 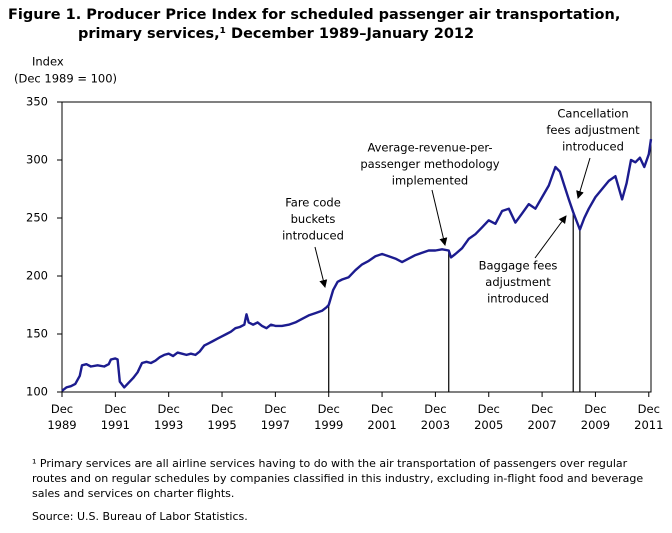 What do you see at coordinates (541, 417) in the screenshot?
I see `x-tick-label: Dec 2007` at bounding box center [541, 417].